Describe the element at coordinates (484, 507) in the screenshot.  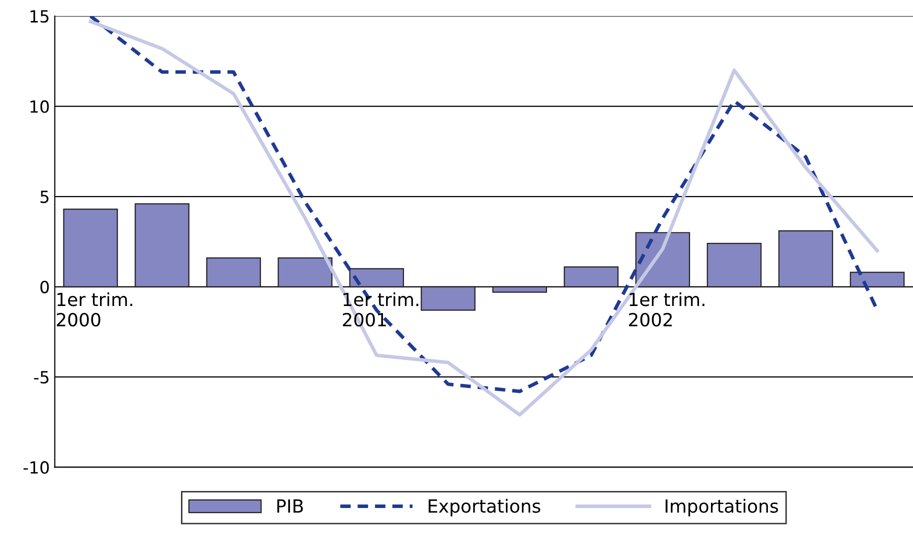
I see `legend-label: Exportations` at that location.